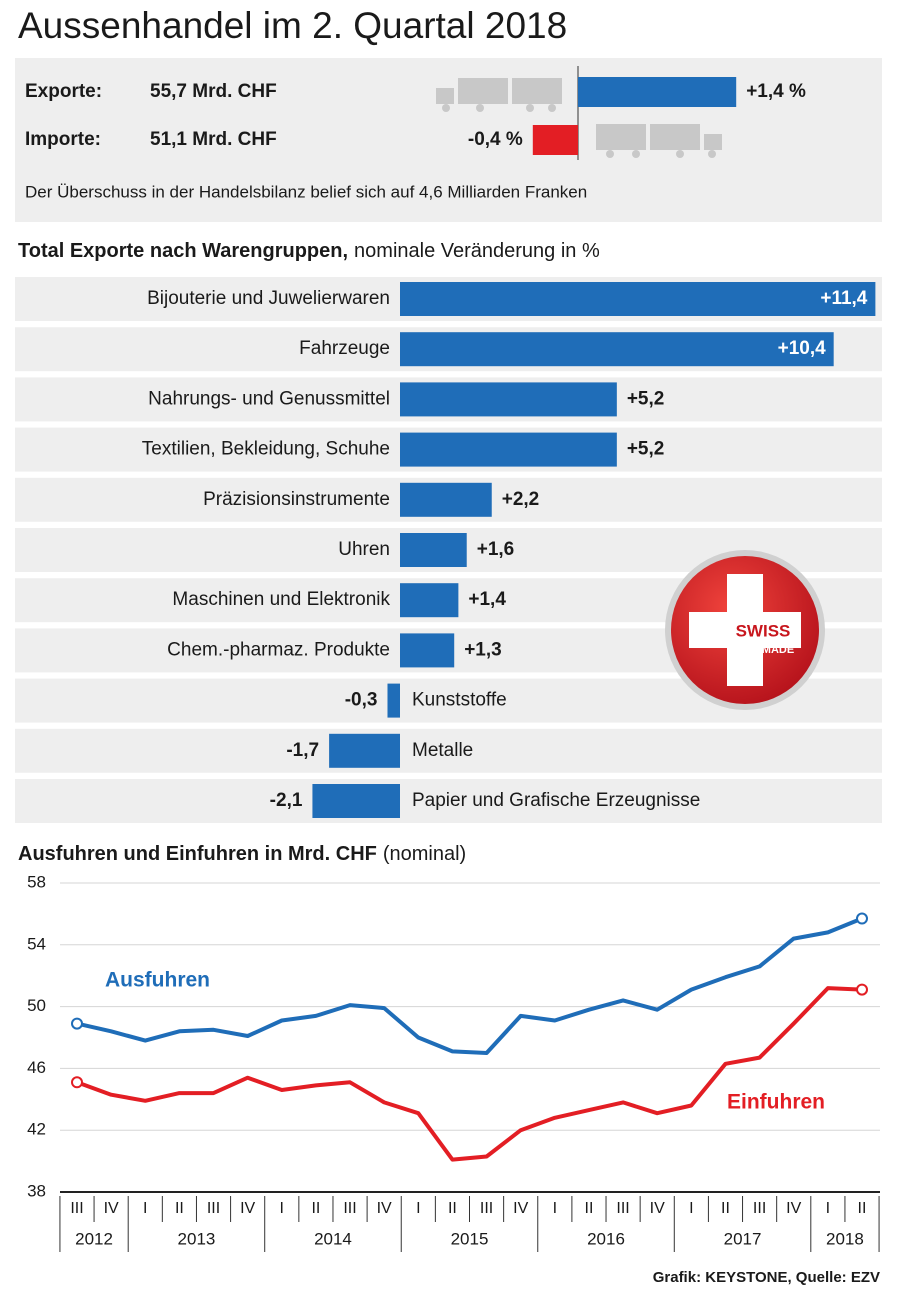 This screenshot has width=900, height=1299. Describe the element at coordinates (424, 854) in the screenshot. I see `line-chart-subtitle: (nominal)` at that location.